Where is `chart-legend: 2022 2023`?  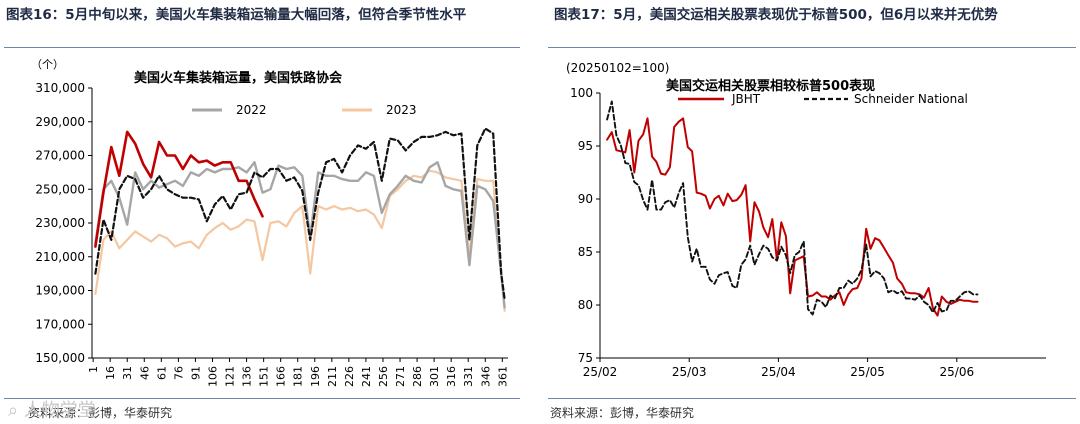
chart-legend: 2022 2023 is located at coordinates (304, 110).